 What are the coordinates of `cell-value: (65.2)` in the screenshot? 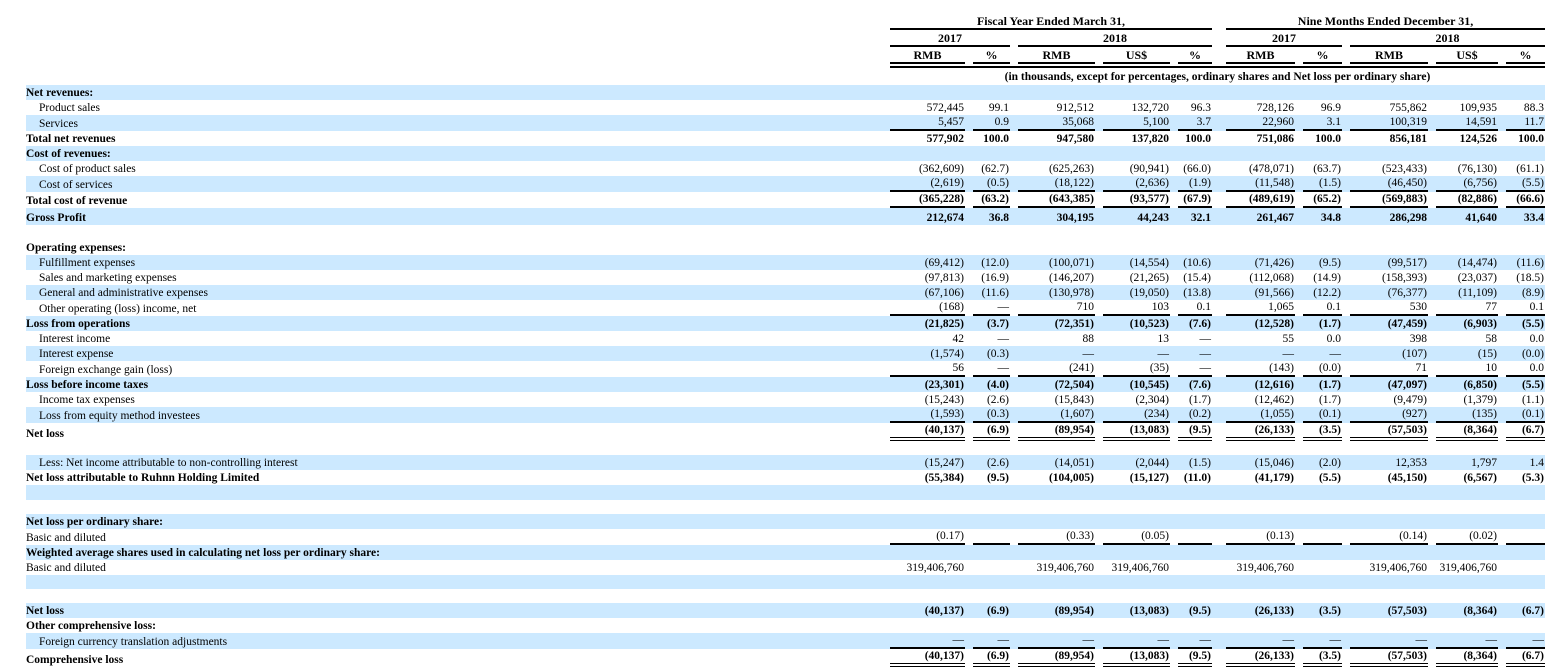 It's located at (1323, 200).